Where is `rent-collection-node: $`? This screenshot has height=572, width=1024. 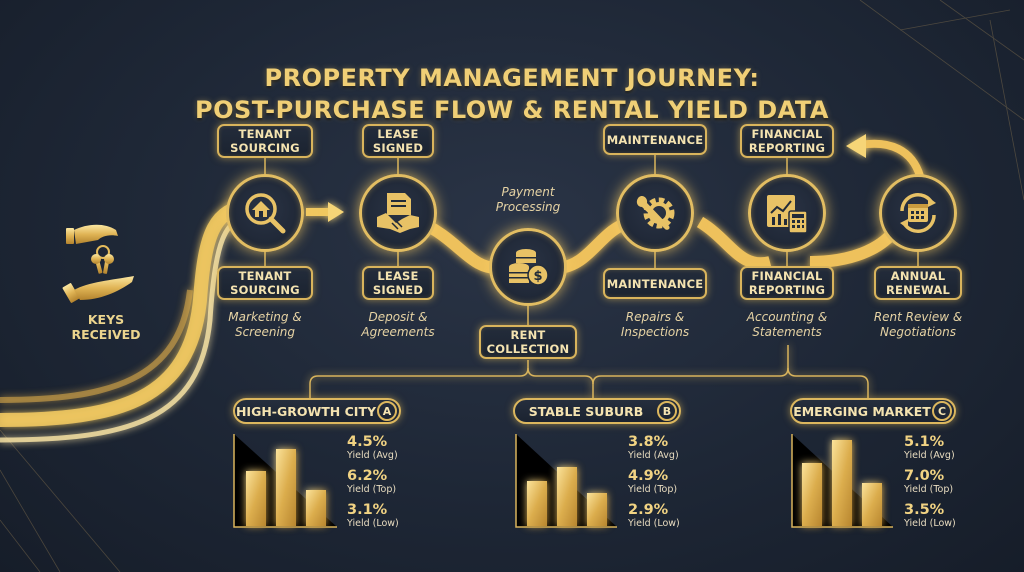 rent-collection-node: $ is located at coordinates (528, 267).